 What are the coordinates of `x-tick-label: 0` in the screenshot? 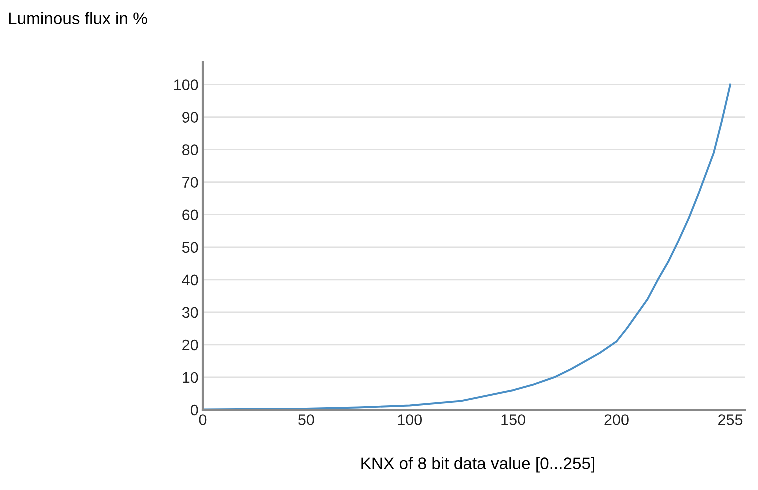 It's located at (203, 420).